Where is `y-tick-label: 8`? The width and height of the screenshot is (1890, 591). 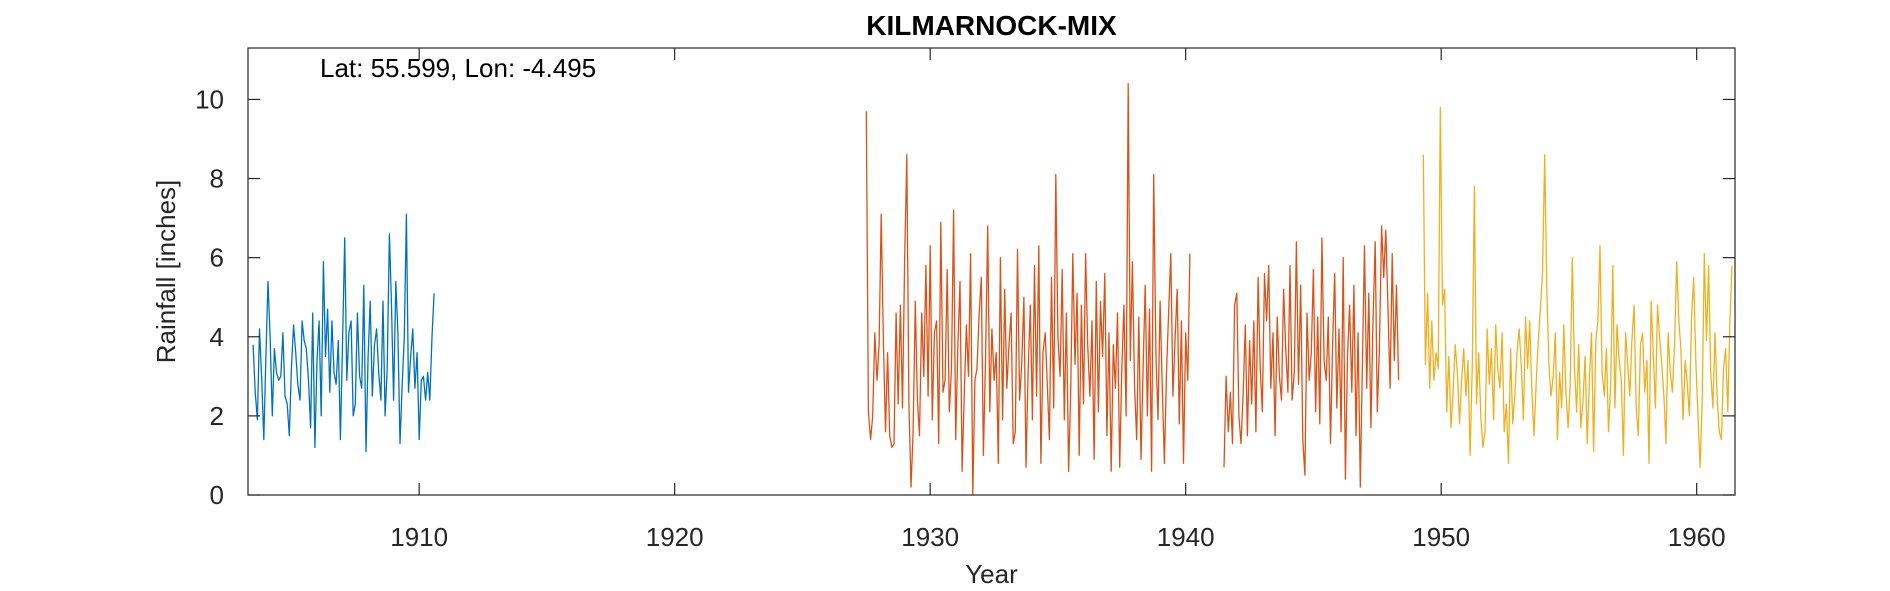
y-tick-label: 8 is located at coordinates (217, 179).